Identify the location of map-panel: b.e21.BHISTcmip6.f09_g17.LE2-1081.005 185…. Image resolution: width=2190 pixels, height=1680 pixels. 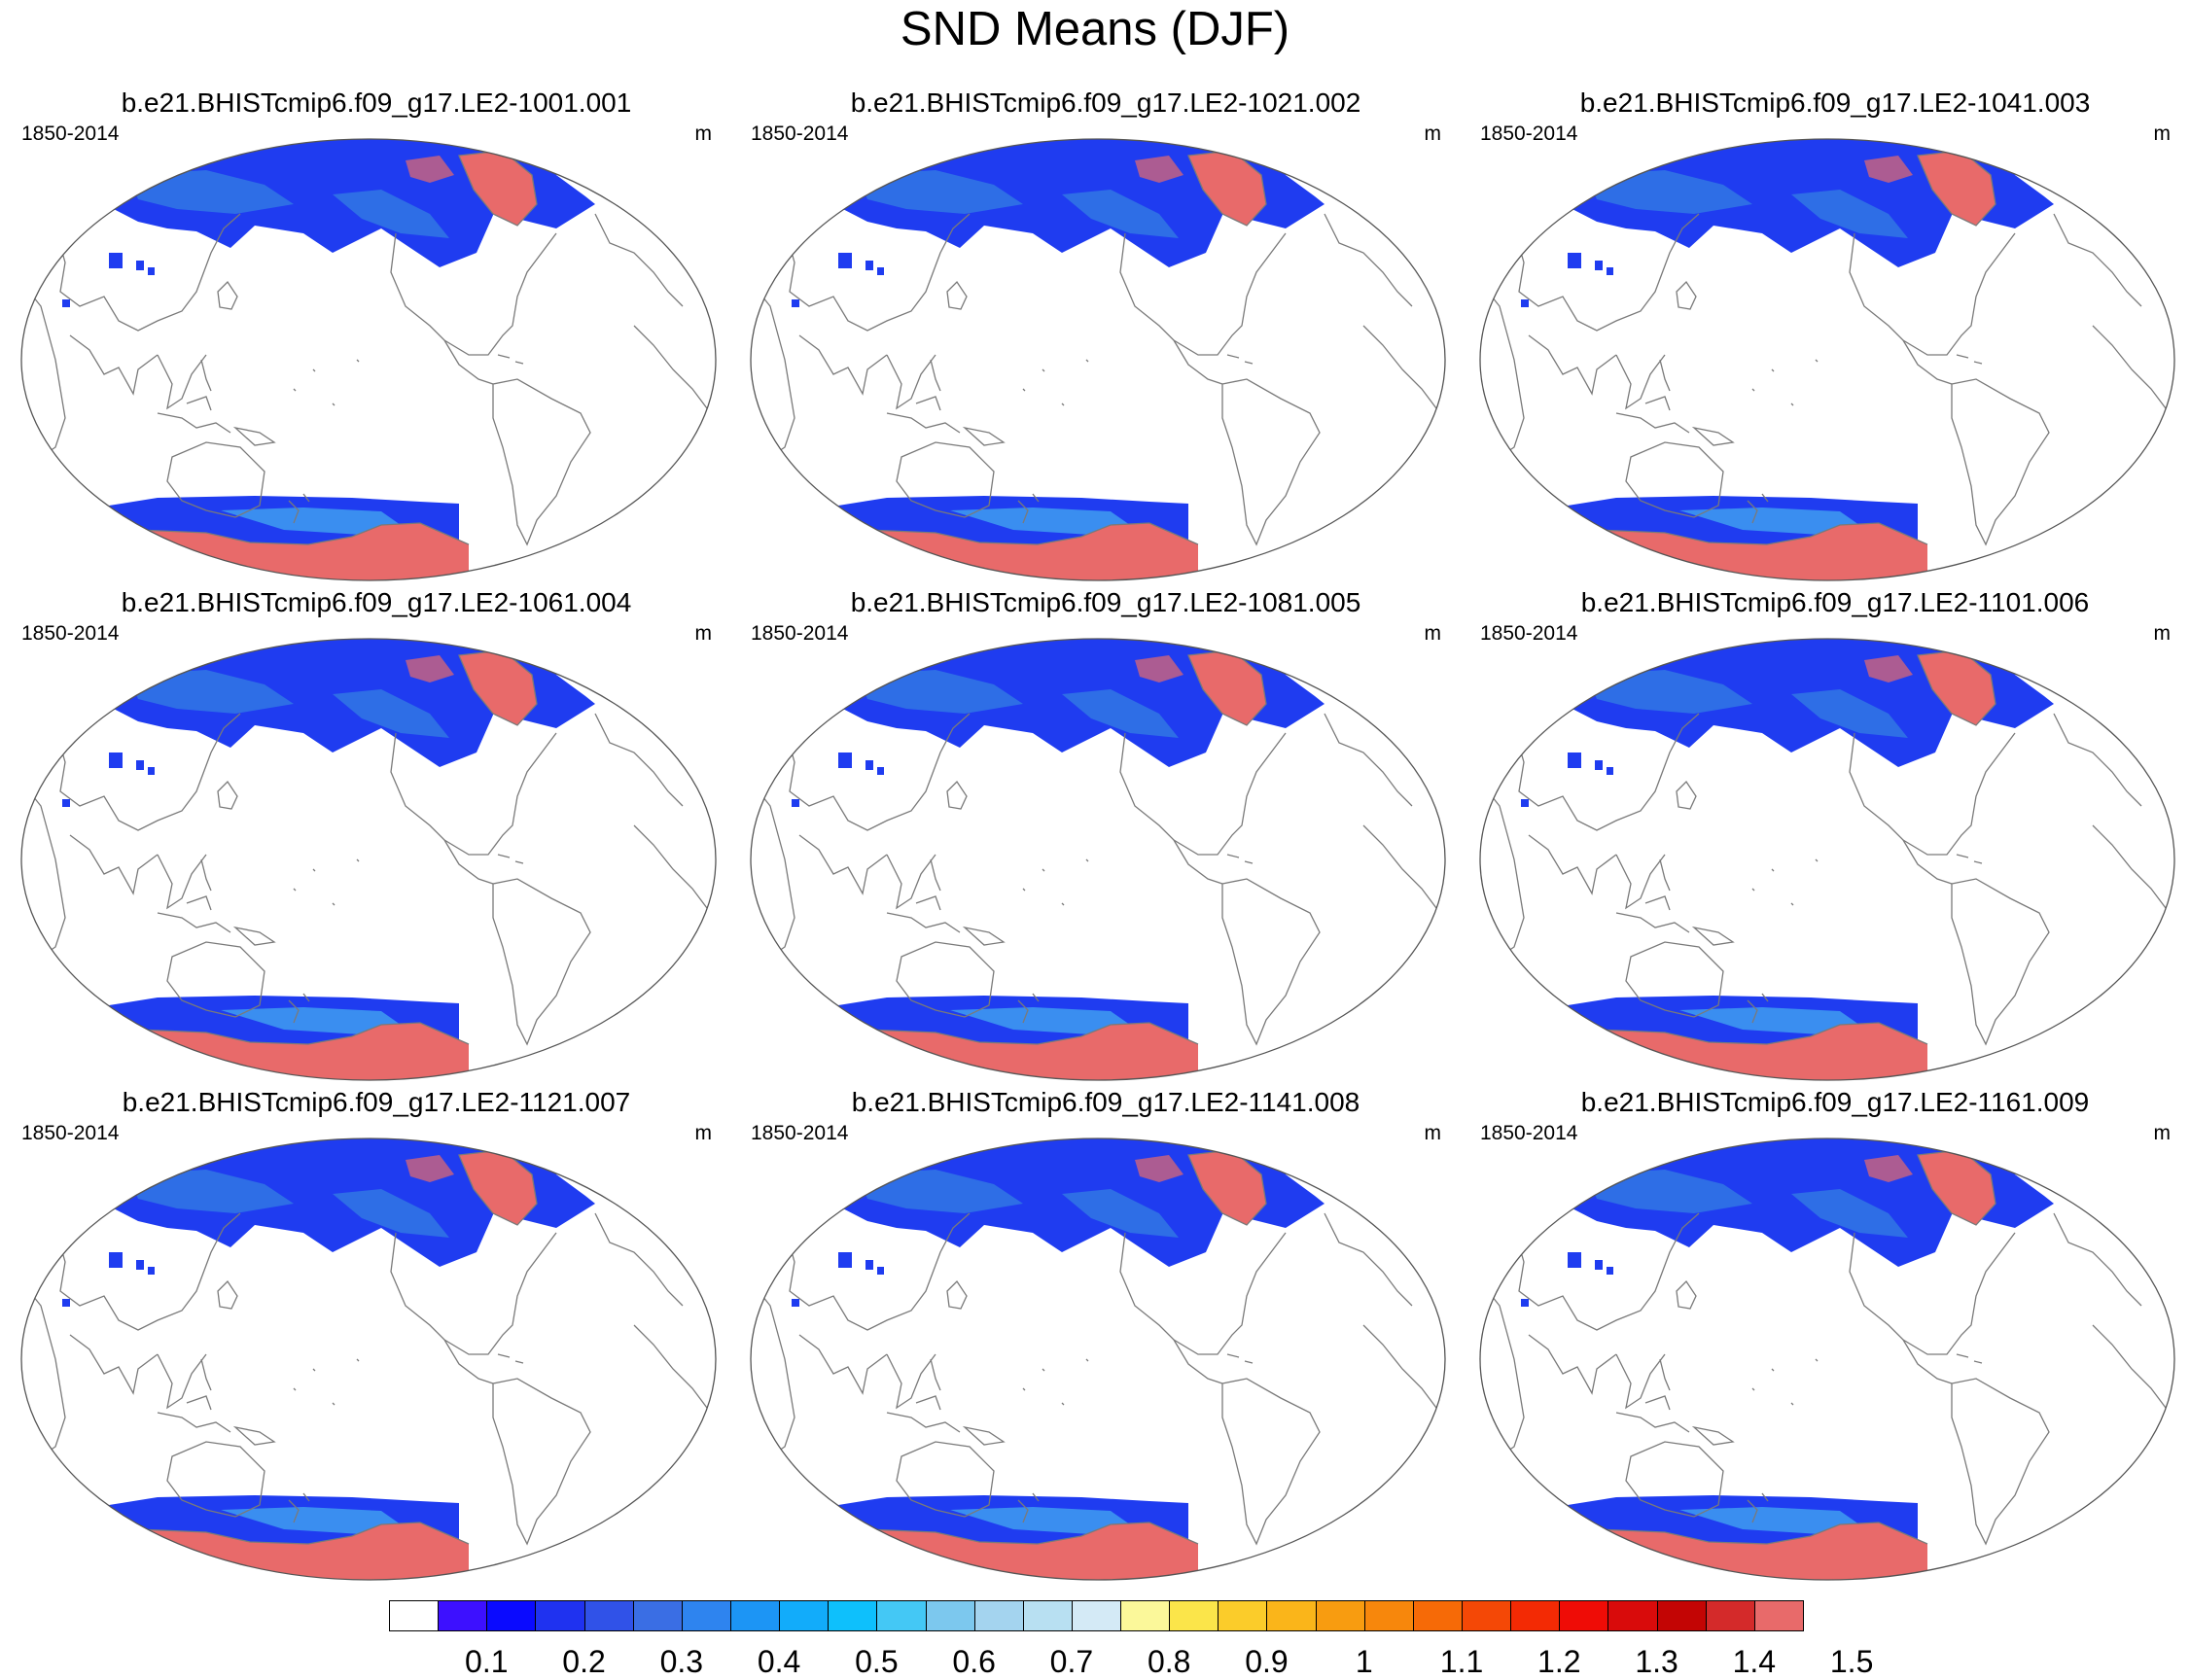
(1105, 835).